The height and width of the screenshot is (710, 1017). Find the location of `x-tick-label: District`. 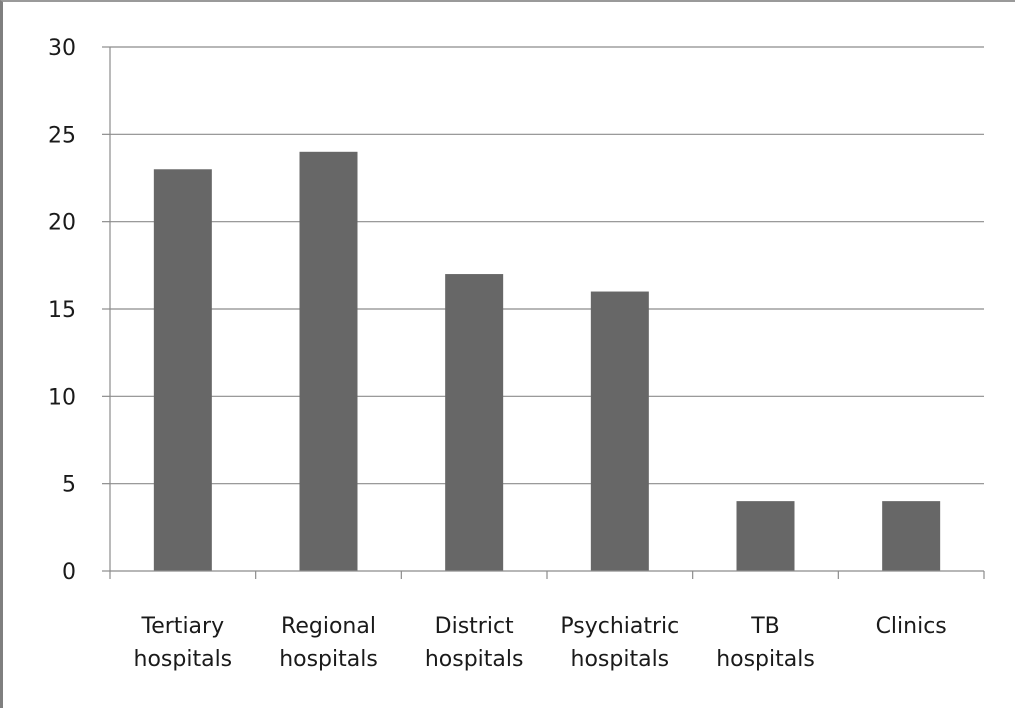

x-tick-label: District is located at coordinates (474, 626).